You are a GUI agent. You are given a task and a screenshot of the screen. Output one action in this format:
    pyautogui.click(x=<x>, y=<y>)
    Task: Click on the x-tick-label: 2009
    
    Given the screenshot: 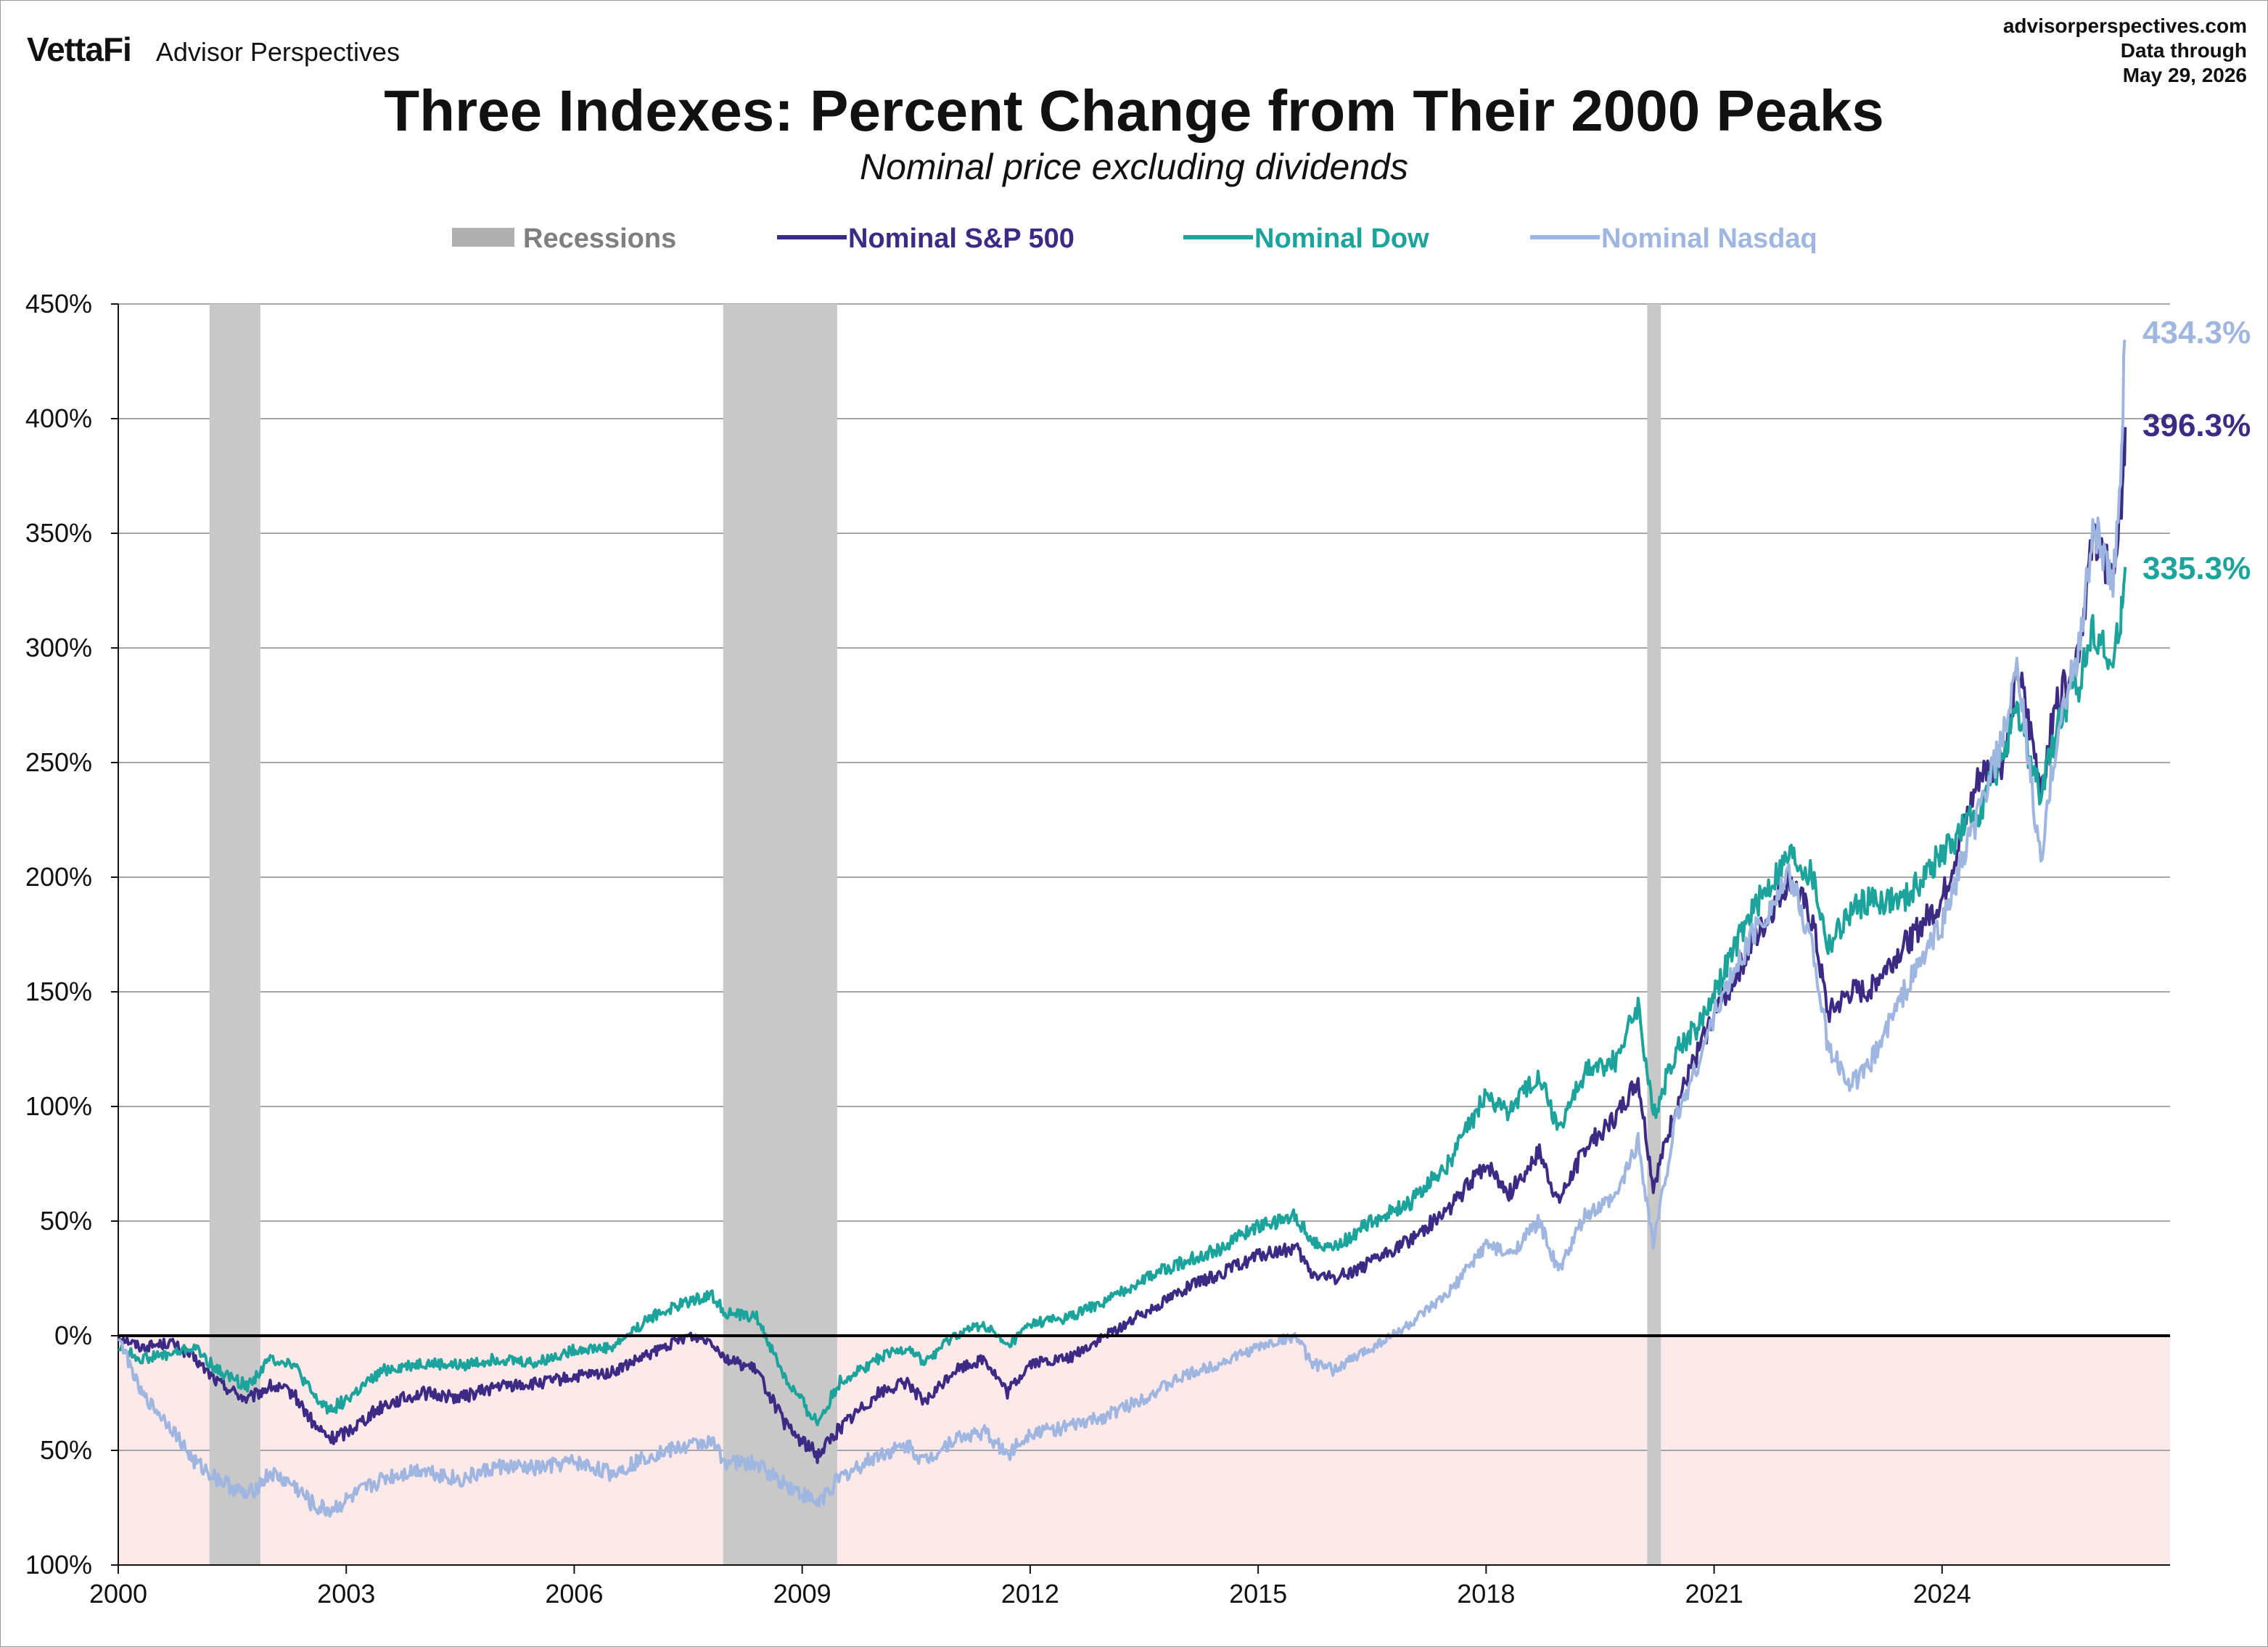 What is the action you would take?
    pyautogui.click(x=802, y=1594)
    